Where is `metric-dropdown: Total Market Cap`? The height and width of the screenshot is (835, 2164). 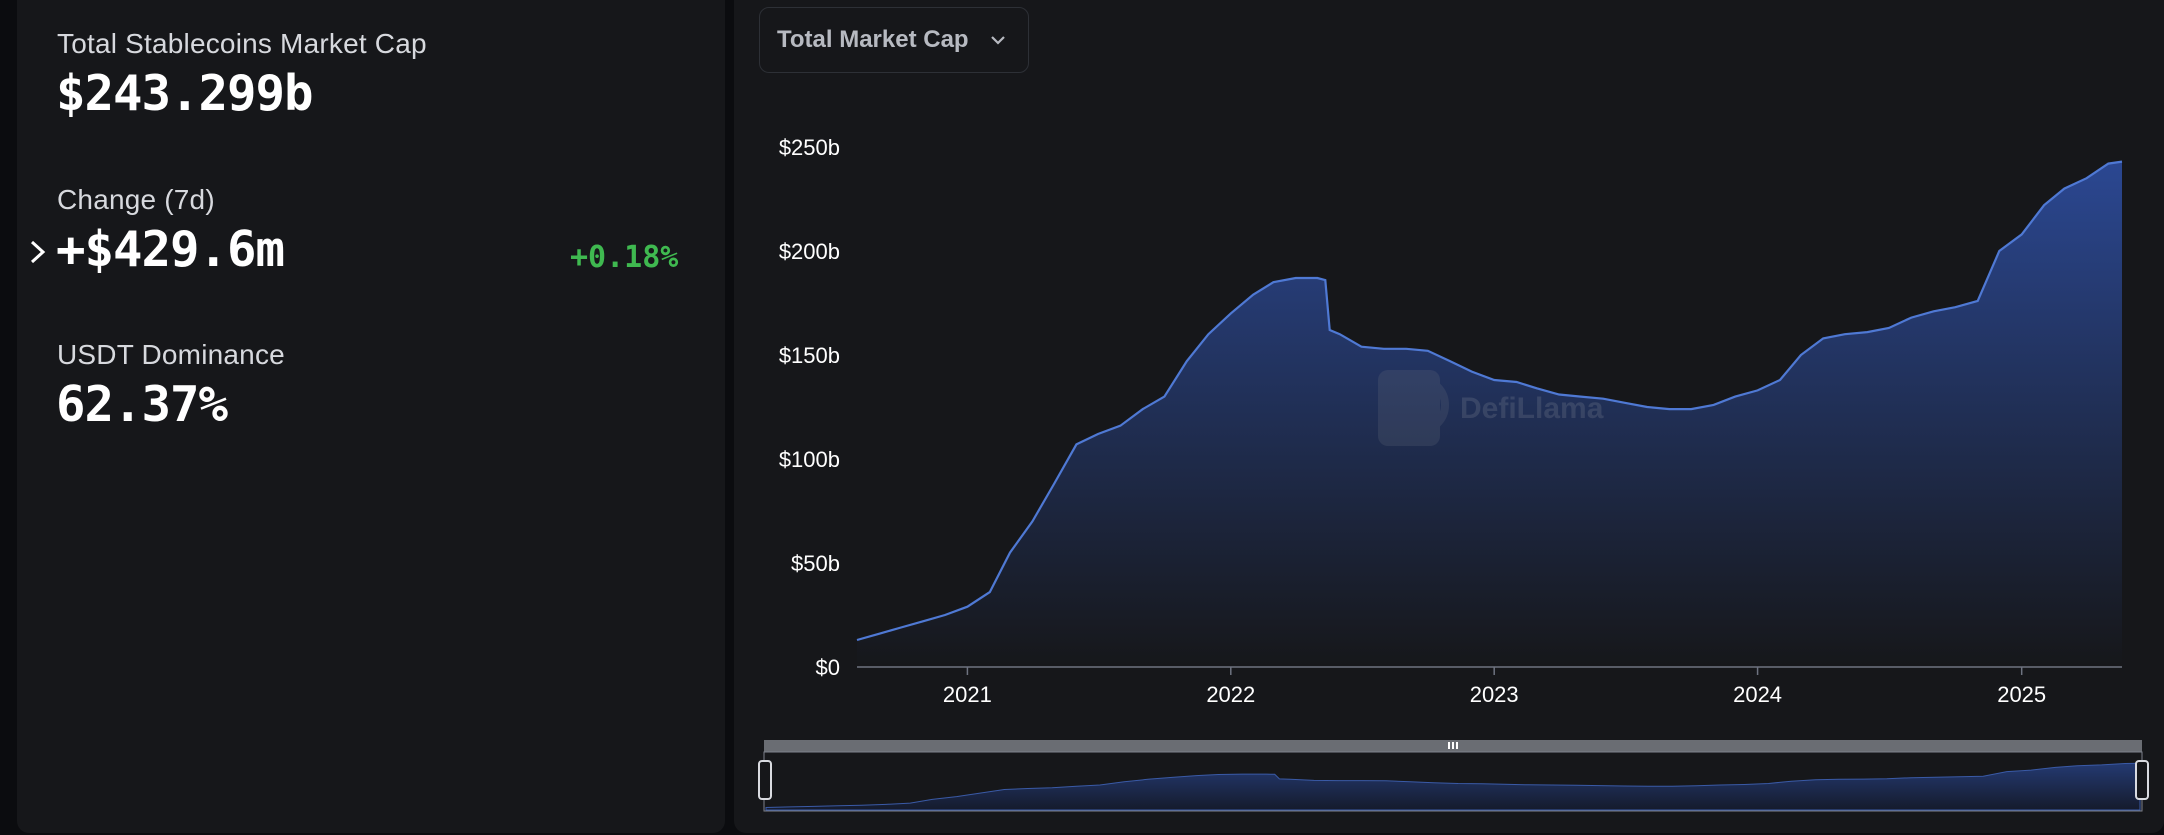 metric-dropdown: Total Market Cap is located at coordinates (894, 40).